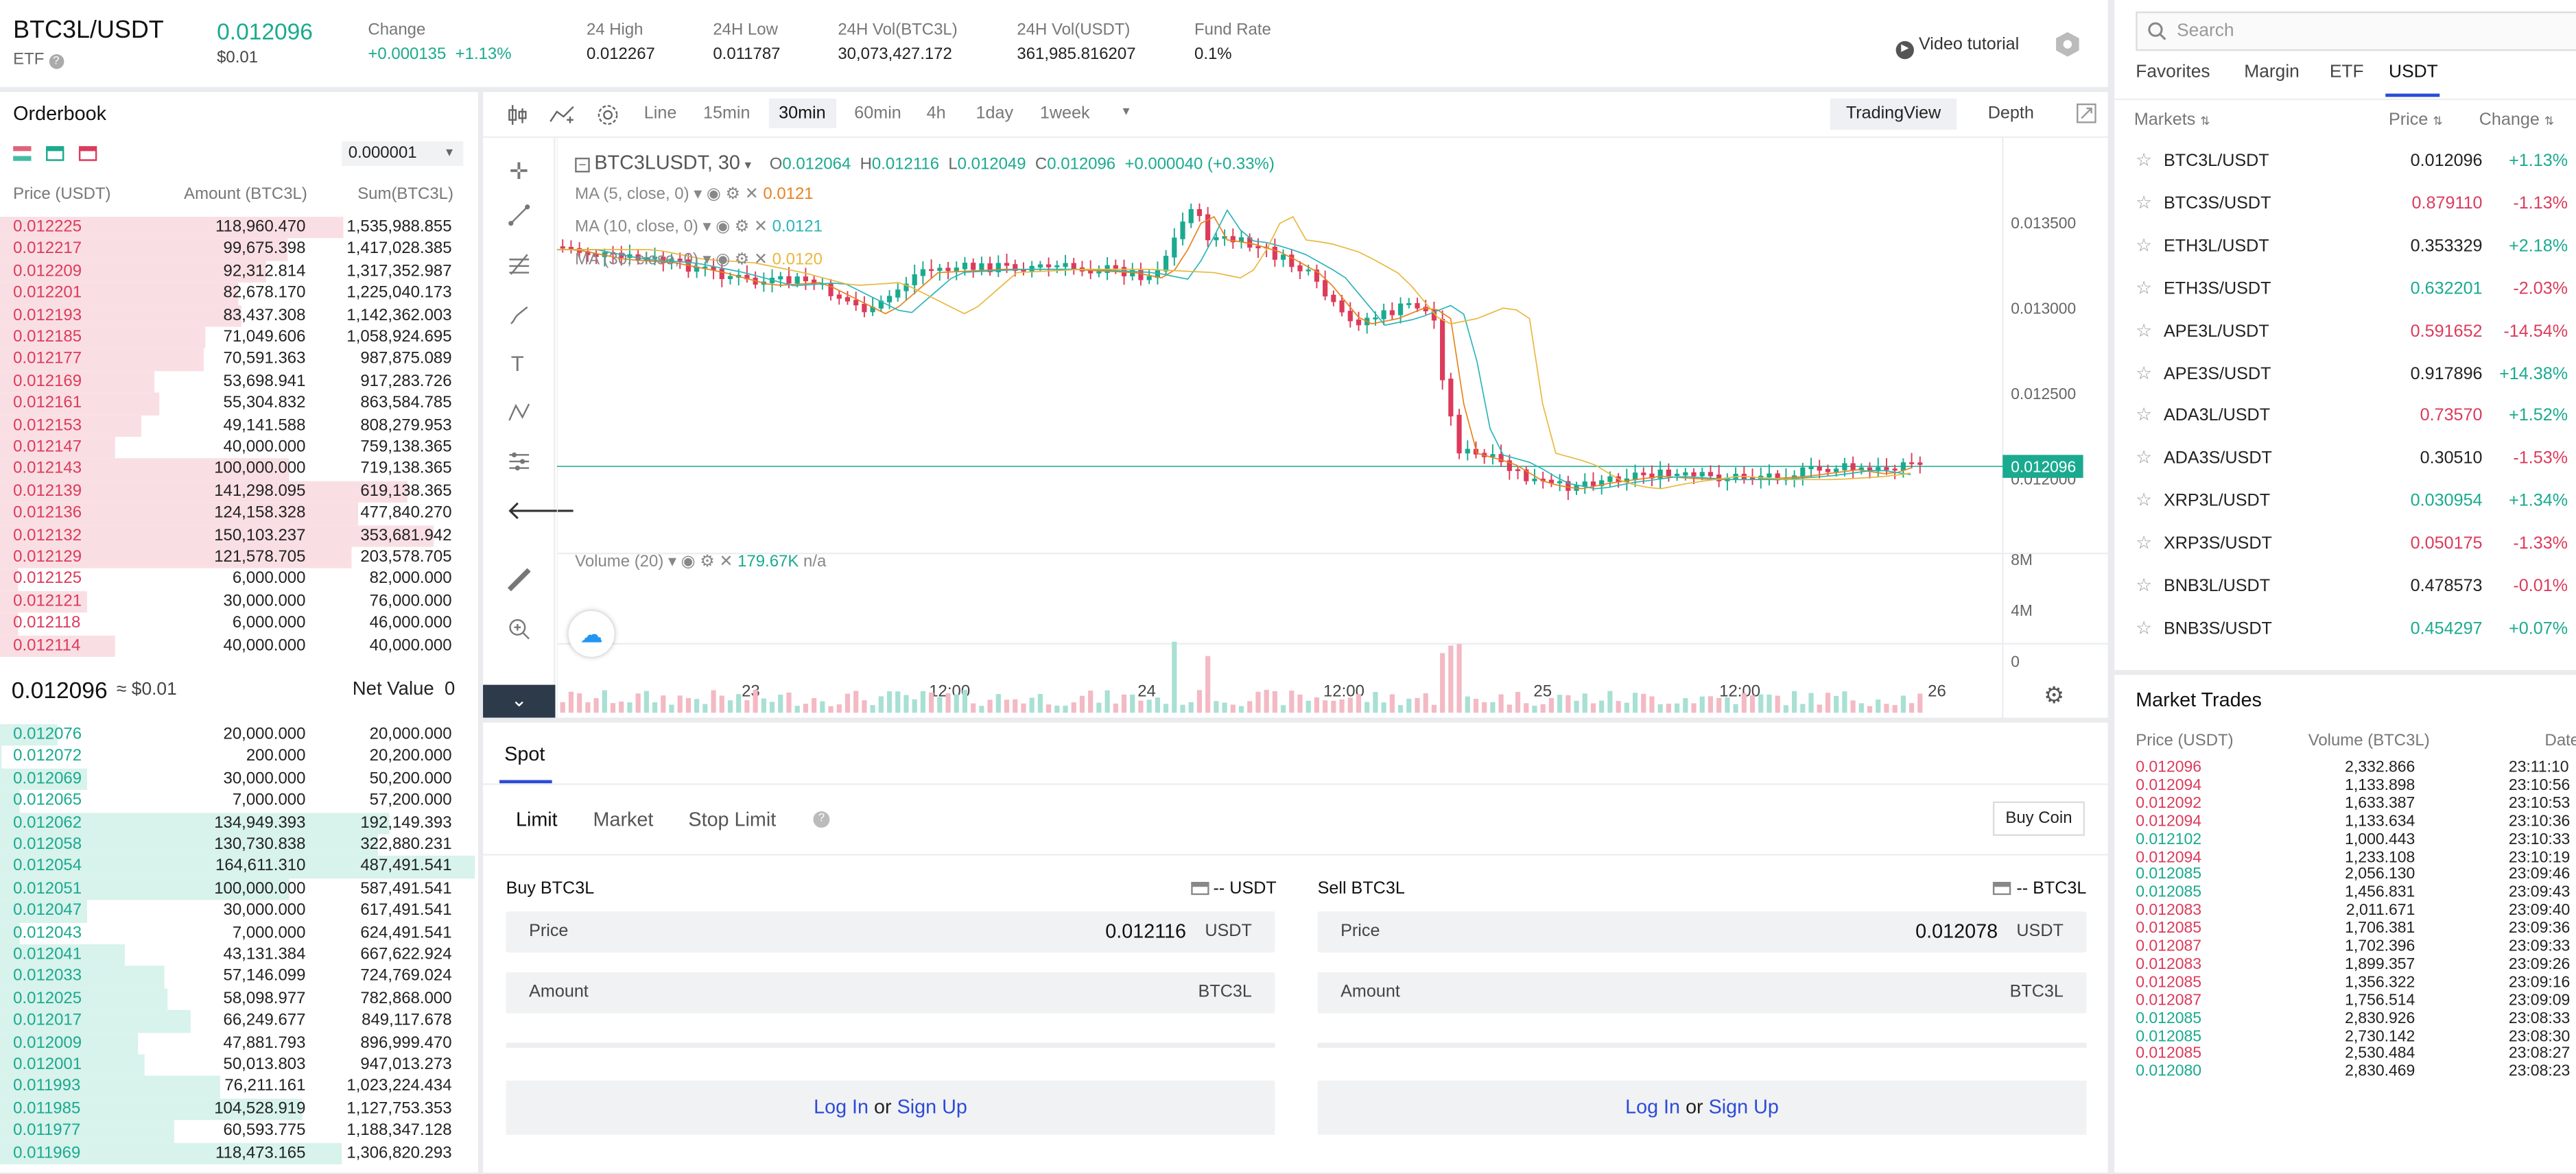  What do you see at coordinates (536, 819) in the screenshot?
I see `order-tab-limit: Limit` at bounding box center [536, 819].